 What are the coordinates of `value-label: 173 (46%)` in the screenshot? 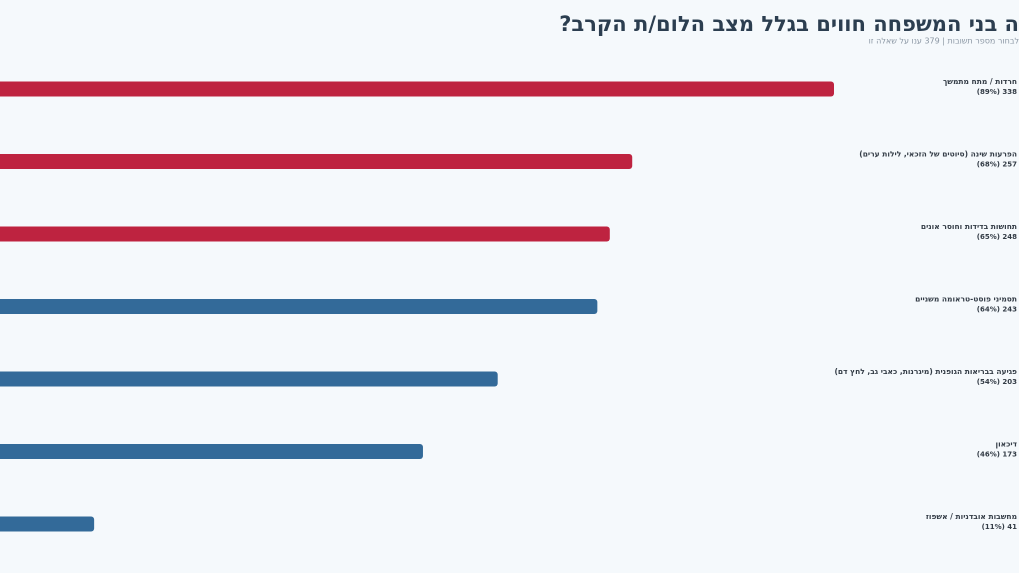 It's located at (997, 455).